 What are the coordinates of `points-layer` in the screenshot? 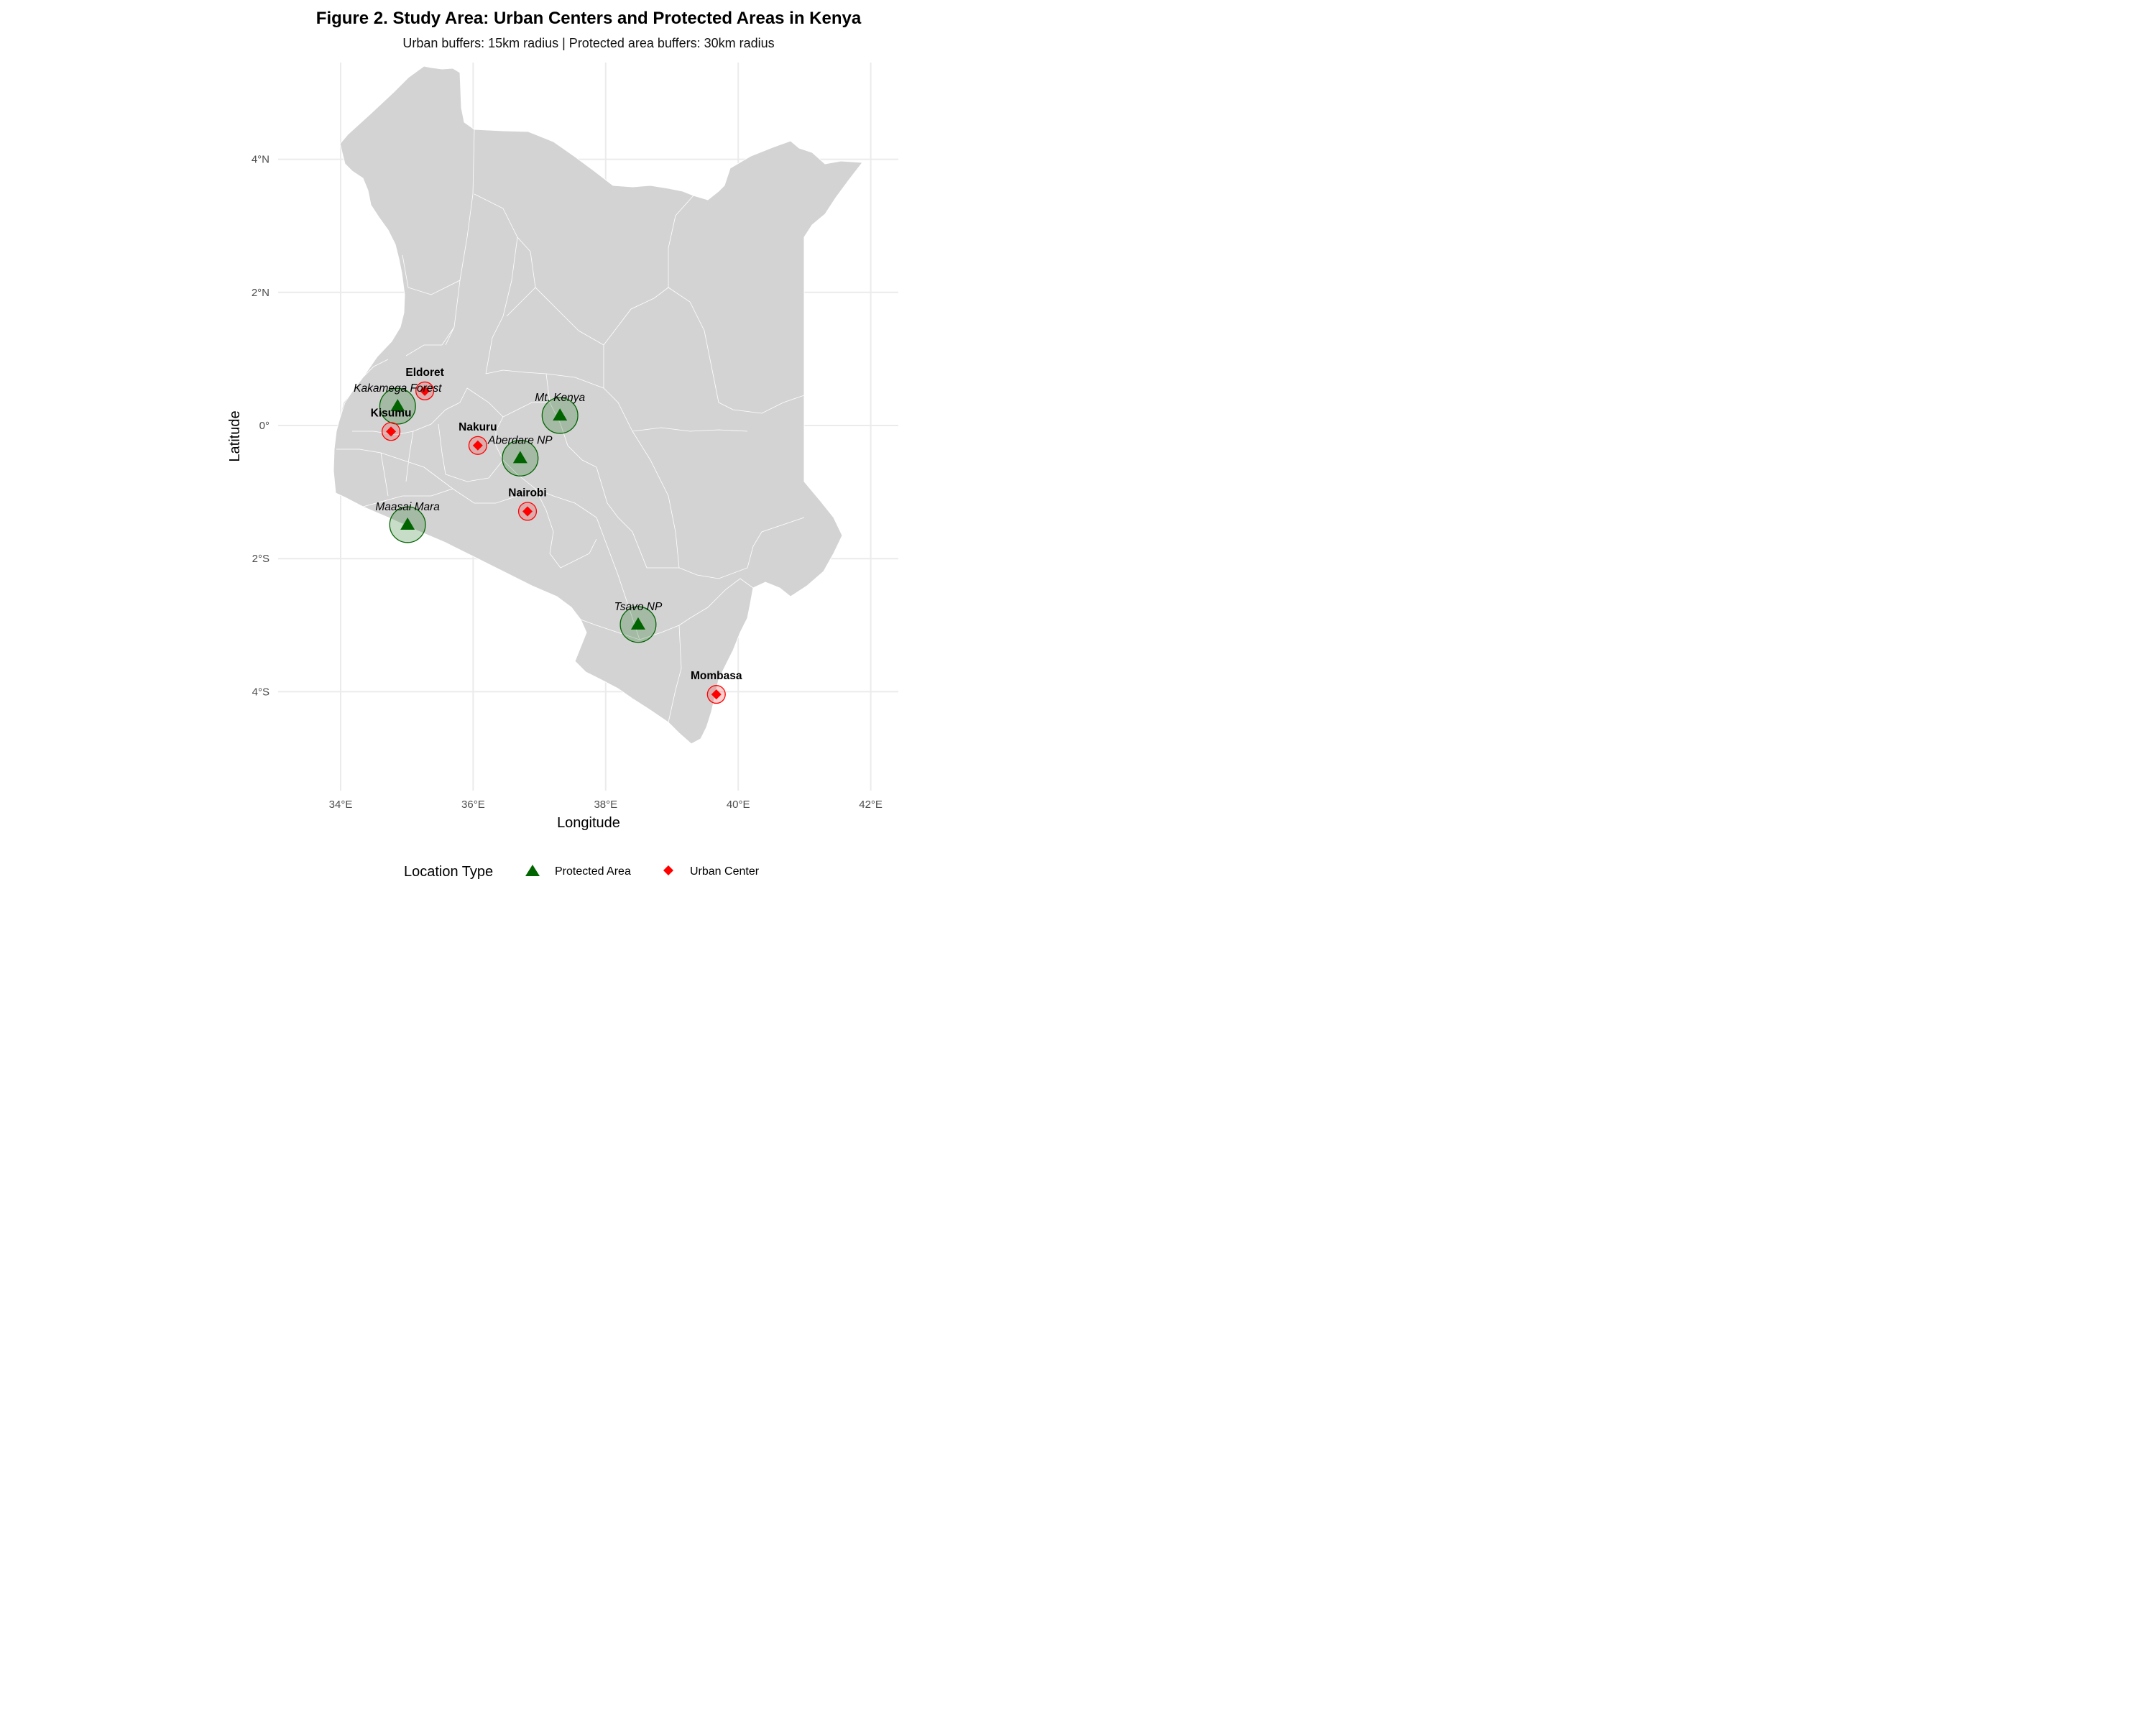 It's located at (554, 542).